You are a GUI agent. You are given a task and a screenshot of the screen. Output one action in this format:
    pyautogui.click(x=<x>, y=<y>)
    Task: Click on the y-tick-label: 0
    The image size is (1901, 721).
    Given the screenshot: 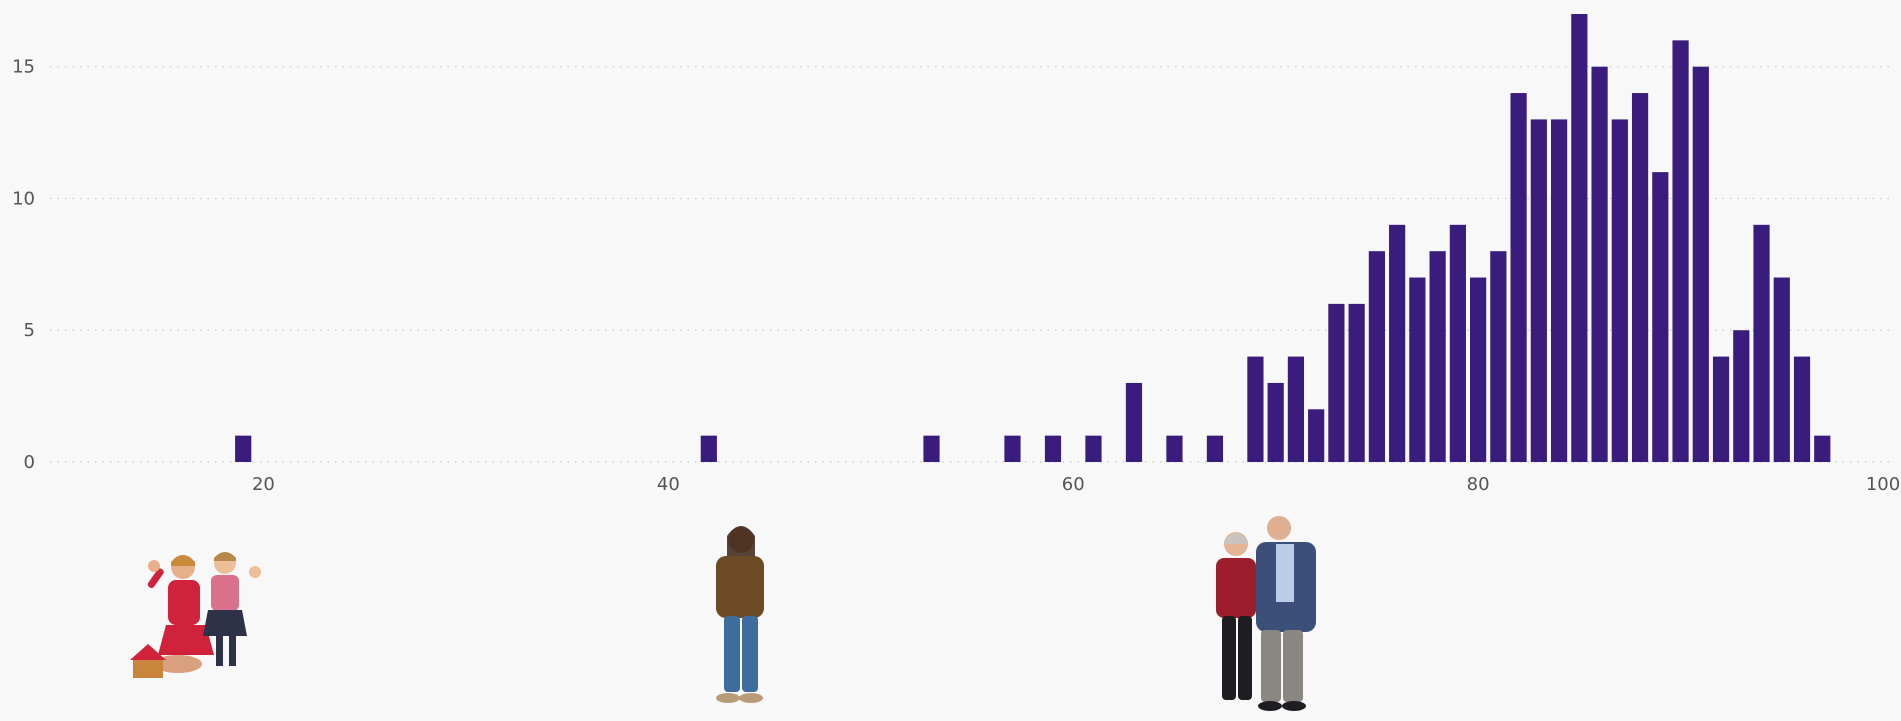 What is the action you would take?
    pyautogui.click(x=29, y=462)
    